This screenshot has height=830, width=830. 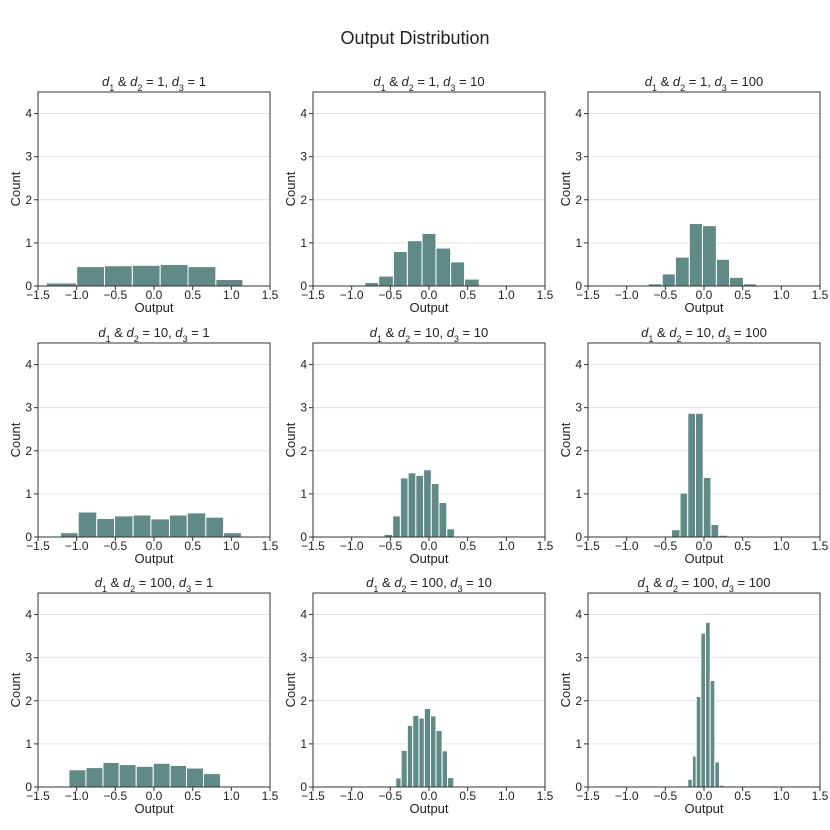 What do you see at coordinates (428, 81) in the screenshot?
I see `subplot-title-part: = 1,` at bounding box center [428, 81].